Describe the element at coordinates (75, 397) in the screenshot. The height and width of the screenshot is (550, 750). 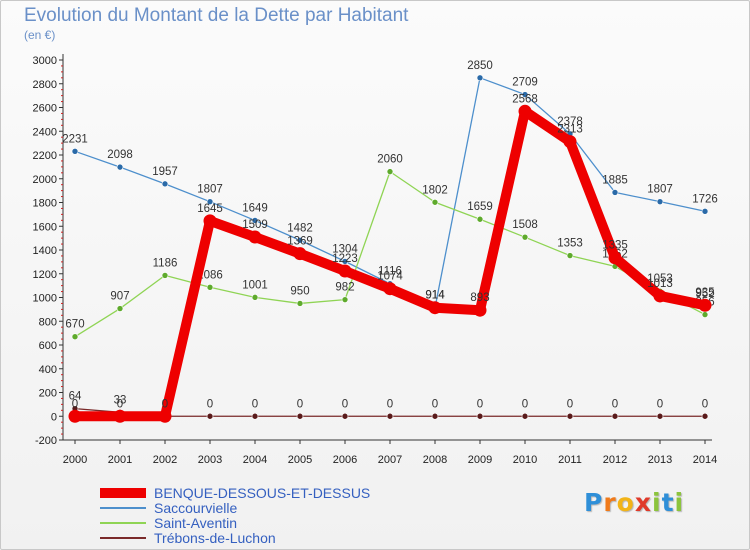
I see `data-label: 64` at that location.